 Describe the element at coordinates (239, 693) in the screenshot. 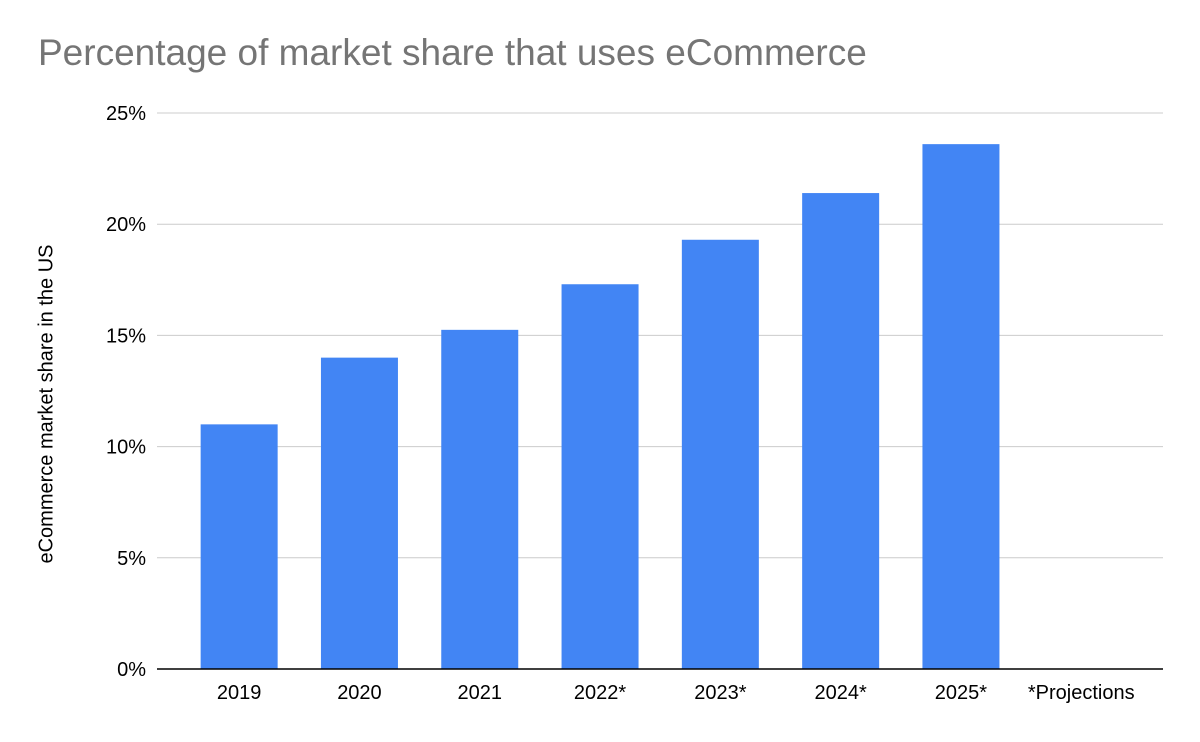

I see `x-tick-label: 2019` at that location.